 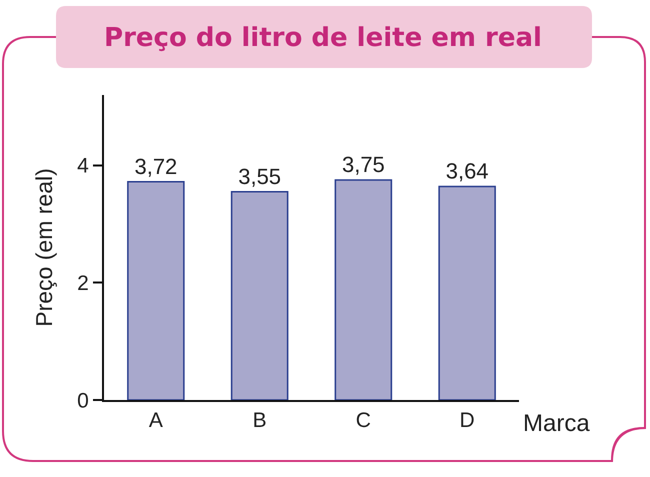 What do you see at coordinates (83, 284) in the screenshot?
I see `y-tick-label: 2` at bounding box center [83, 284].